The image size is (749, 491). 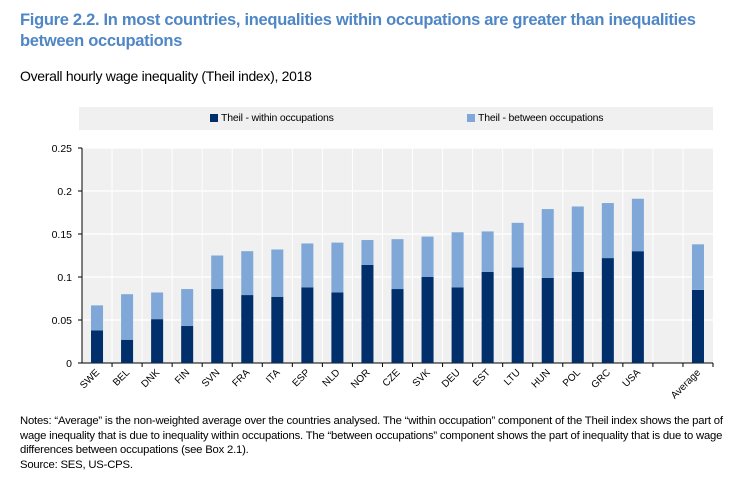 I want to click on bar-within-esp, so click(x=307, y=325).